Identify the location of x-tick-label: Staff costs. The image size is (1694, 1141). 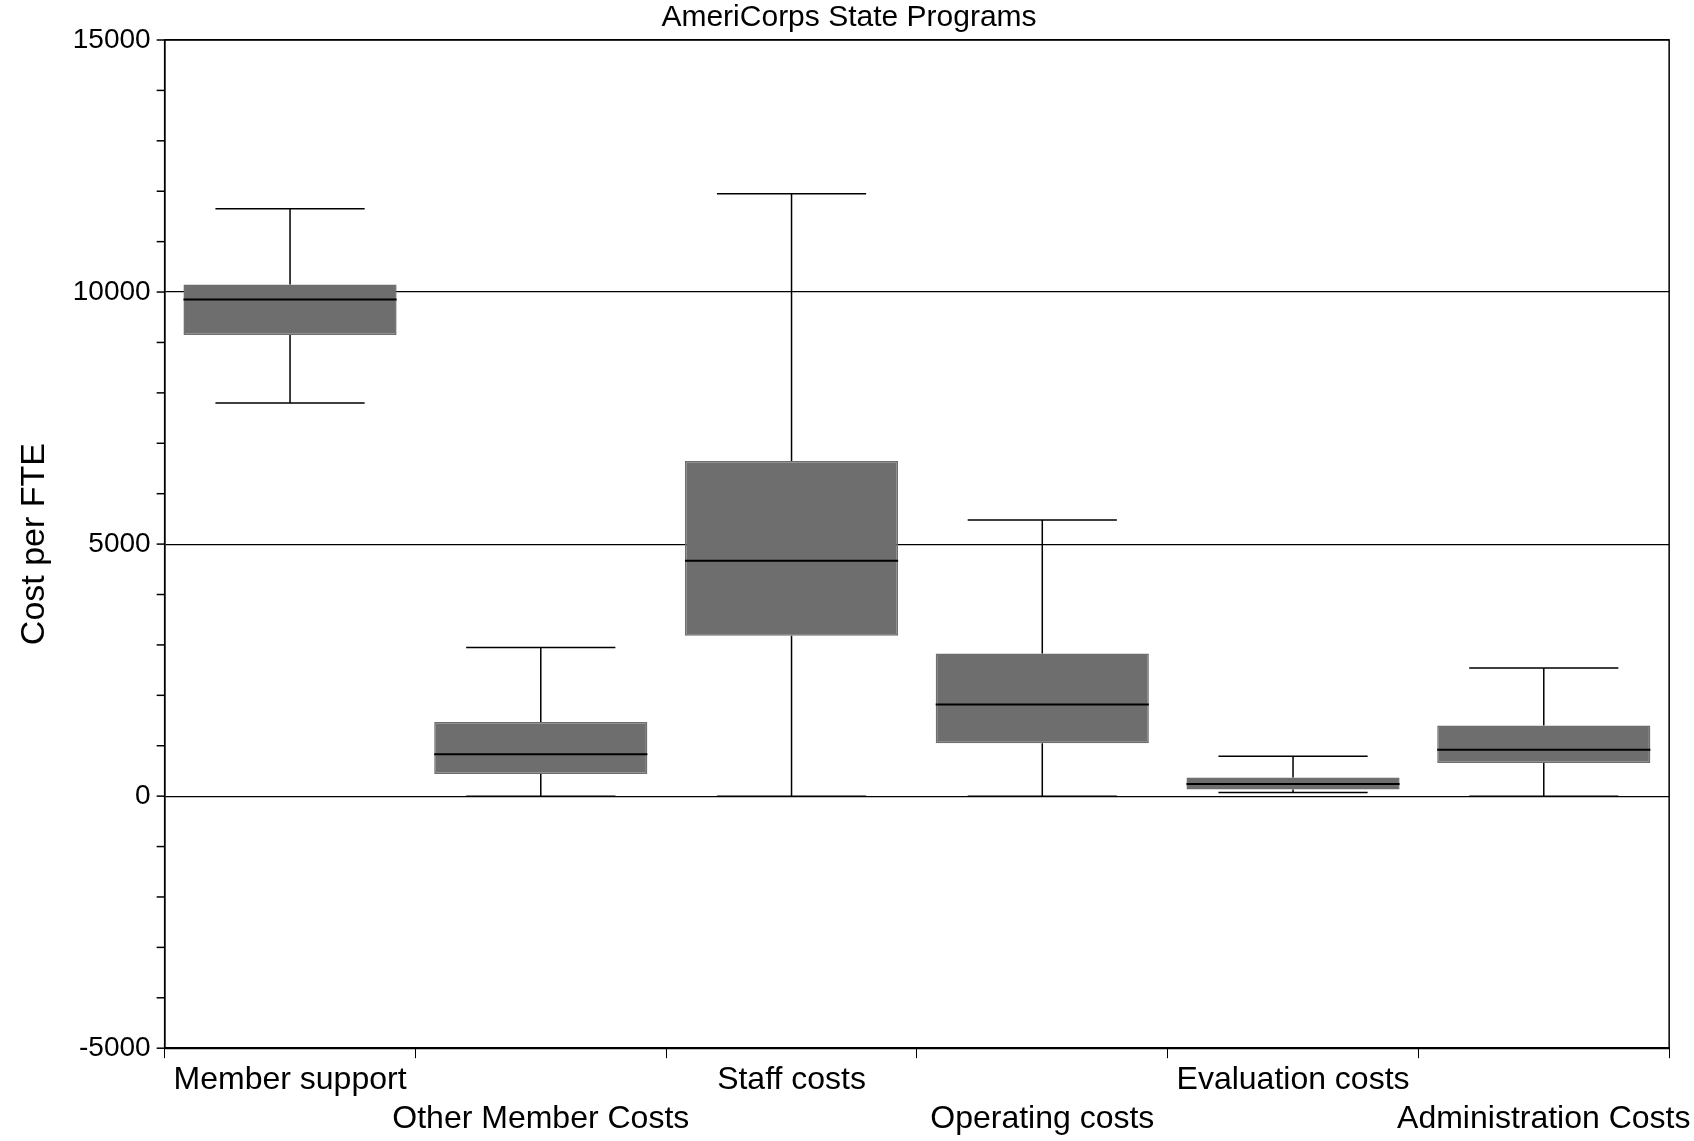
(791, 1078).